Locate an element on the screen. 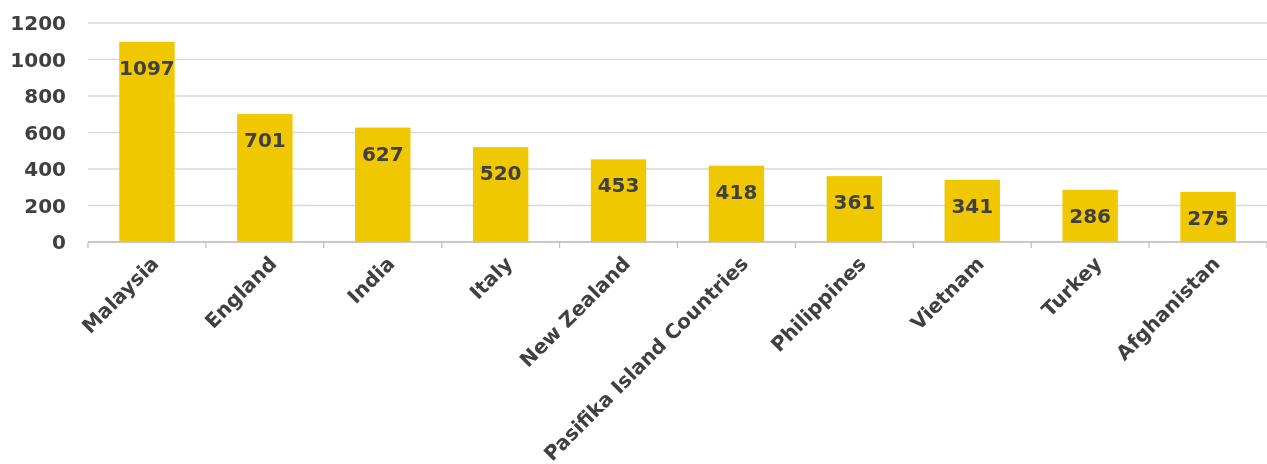 This screenshot has height=464, width=1267. data-label: 361 is located at coordinates (854, 202).